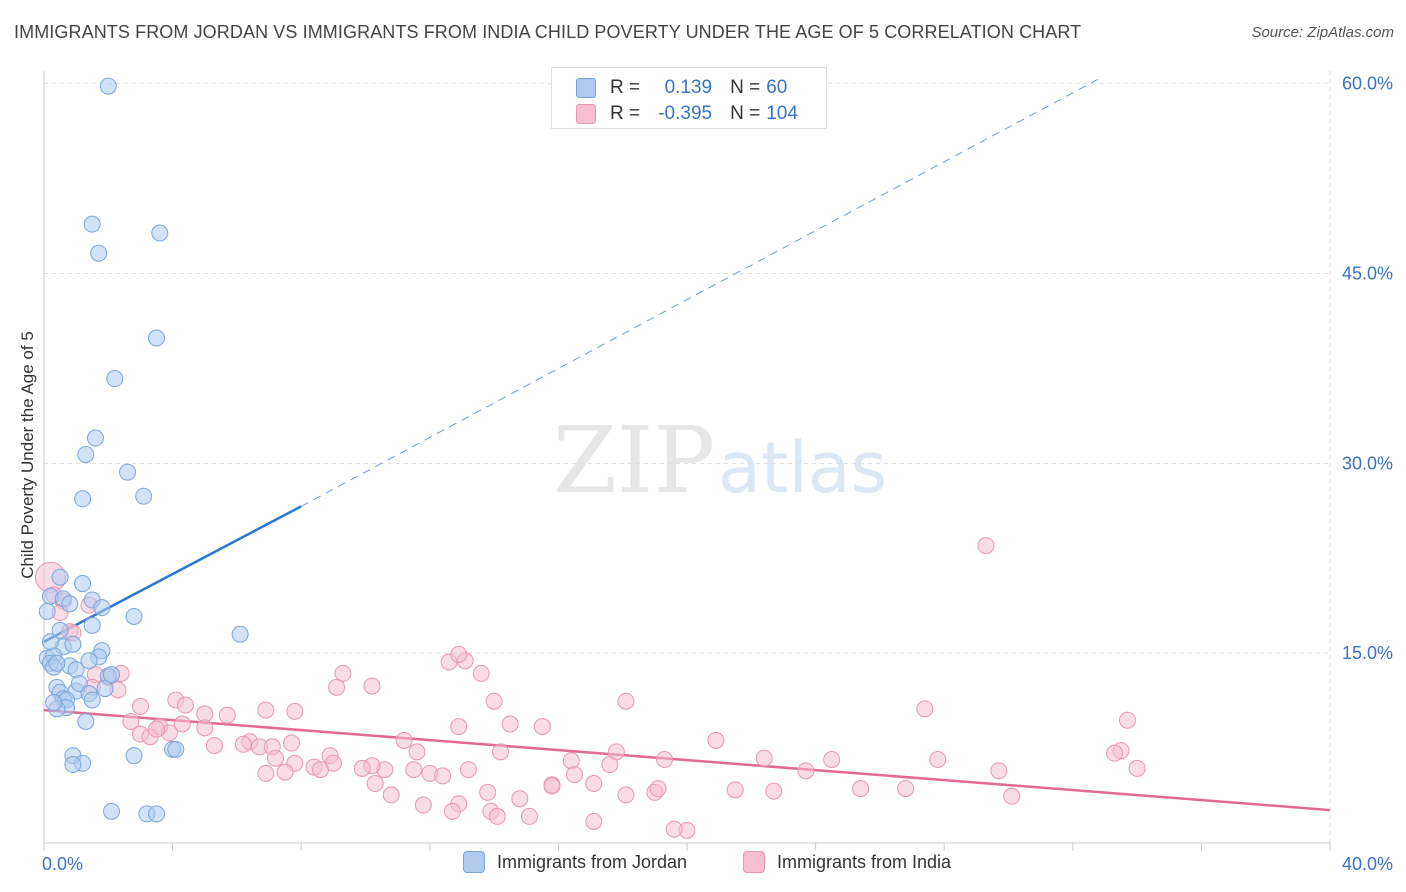 The width and height of the screenshot is (1406, 892). I want to click on legend-label-india: Immigrants from India, so click(864, 861).